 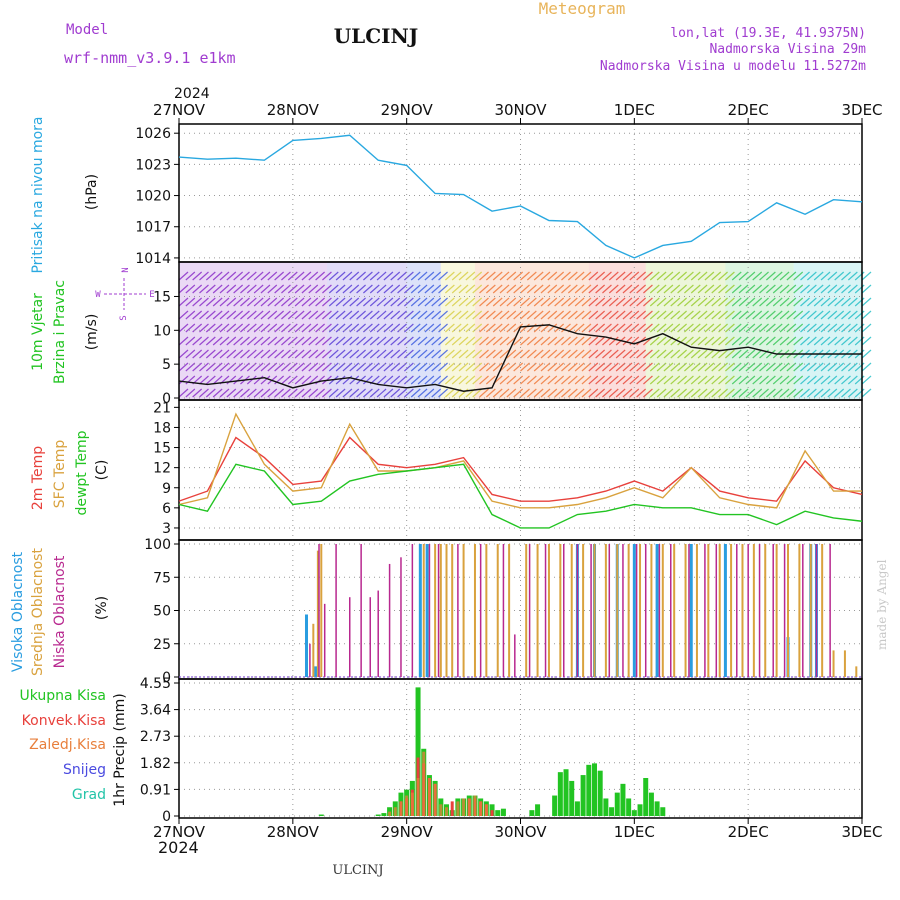 What do you see at coordinates (452, 808) in the screenshot?
I see `precip-conv-bar` at bounding box center [452, 808].